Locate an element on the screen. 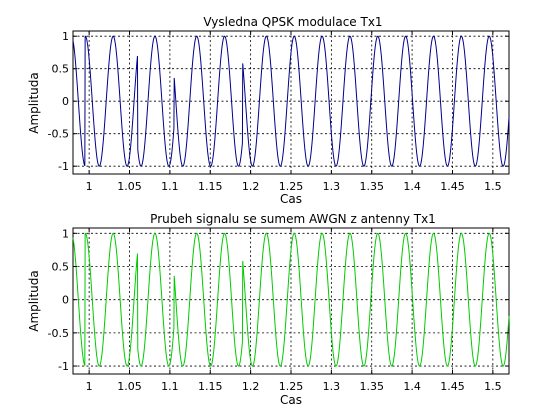  bottom-x-tick-label: 1.35 is located at coordinates (371, 386).